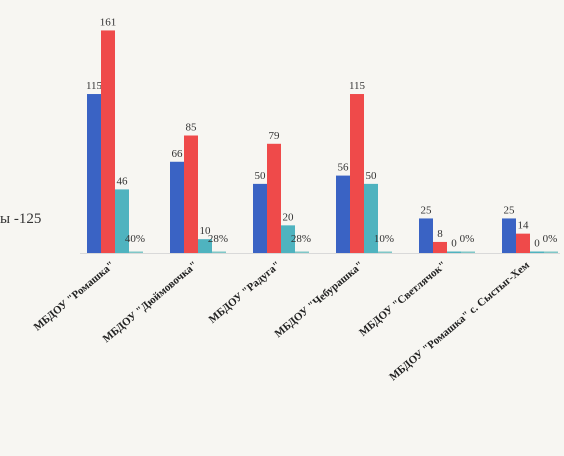 The image size is (564, 456). I want to click on bar-series1-cat3, so click(260, 218).